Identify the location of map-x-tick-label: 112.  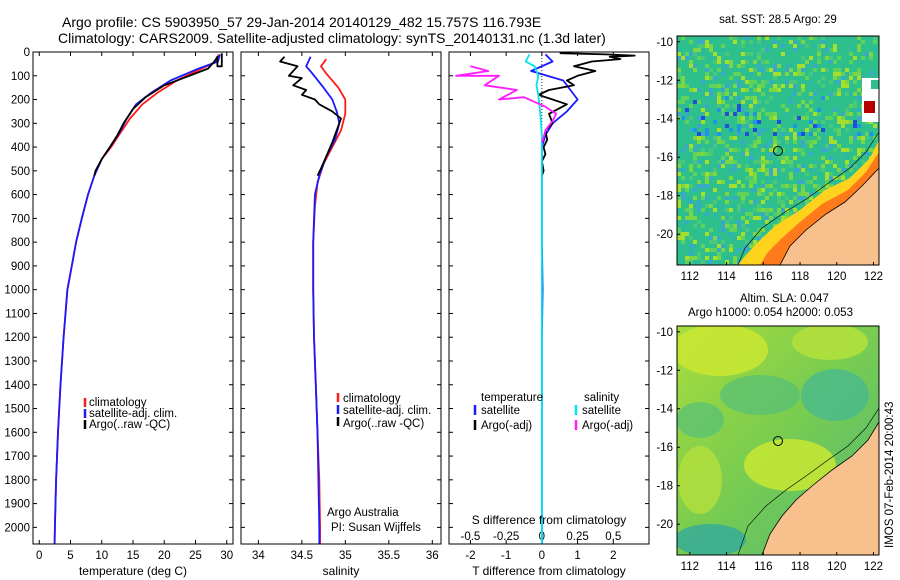
(690, 567).